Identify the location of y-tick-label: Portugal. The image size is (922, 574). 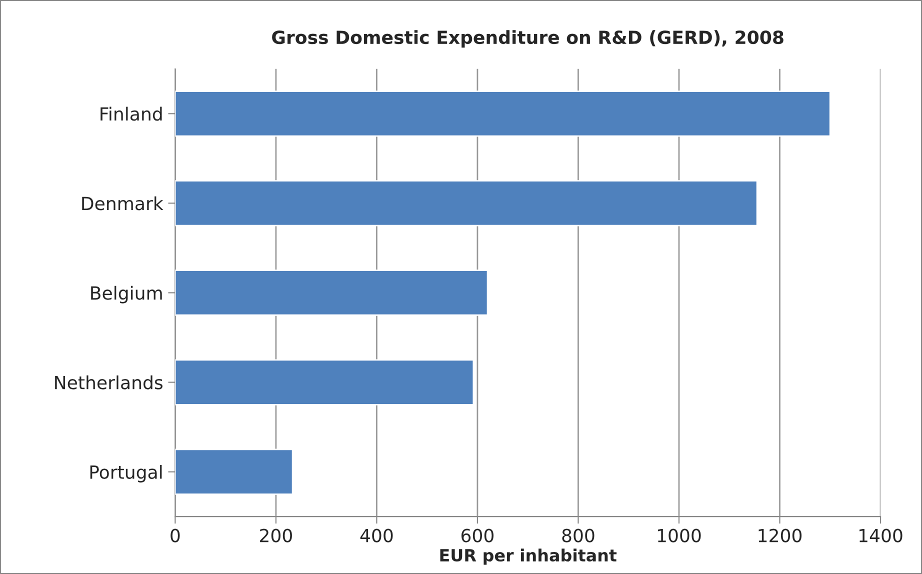
(126, 473).